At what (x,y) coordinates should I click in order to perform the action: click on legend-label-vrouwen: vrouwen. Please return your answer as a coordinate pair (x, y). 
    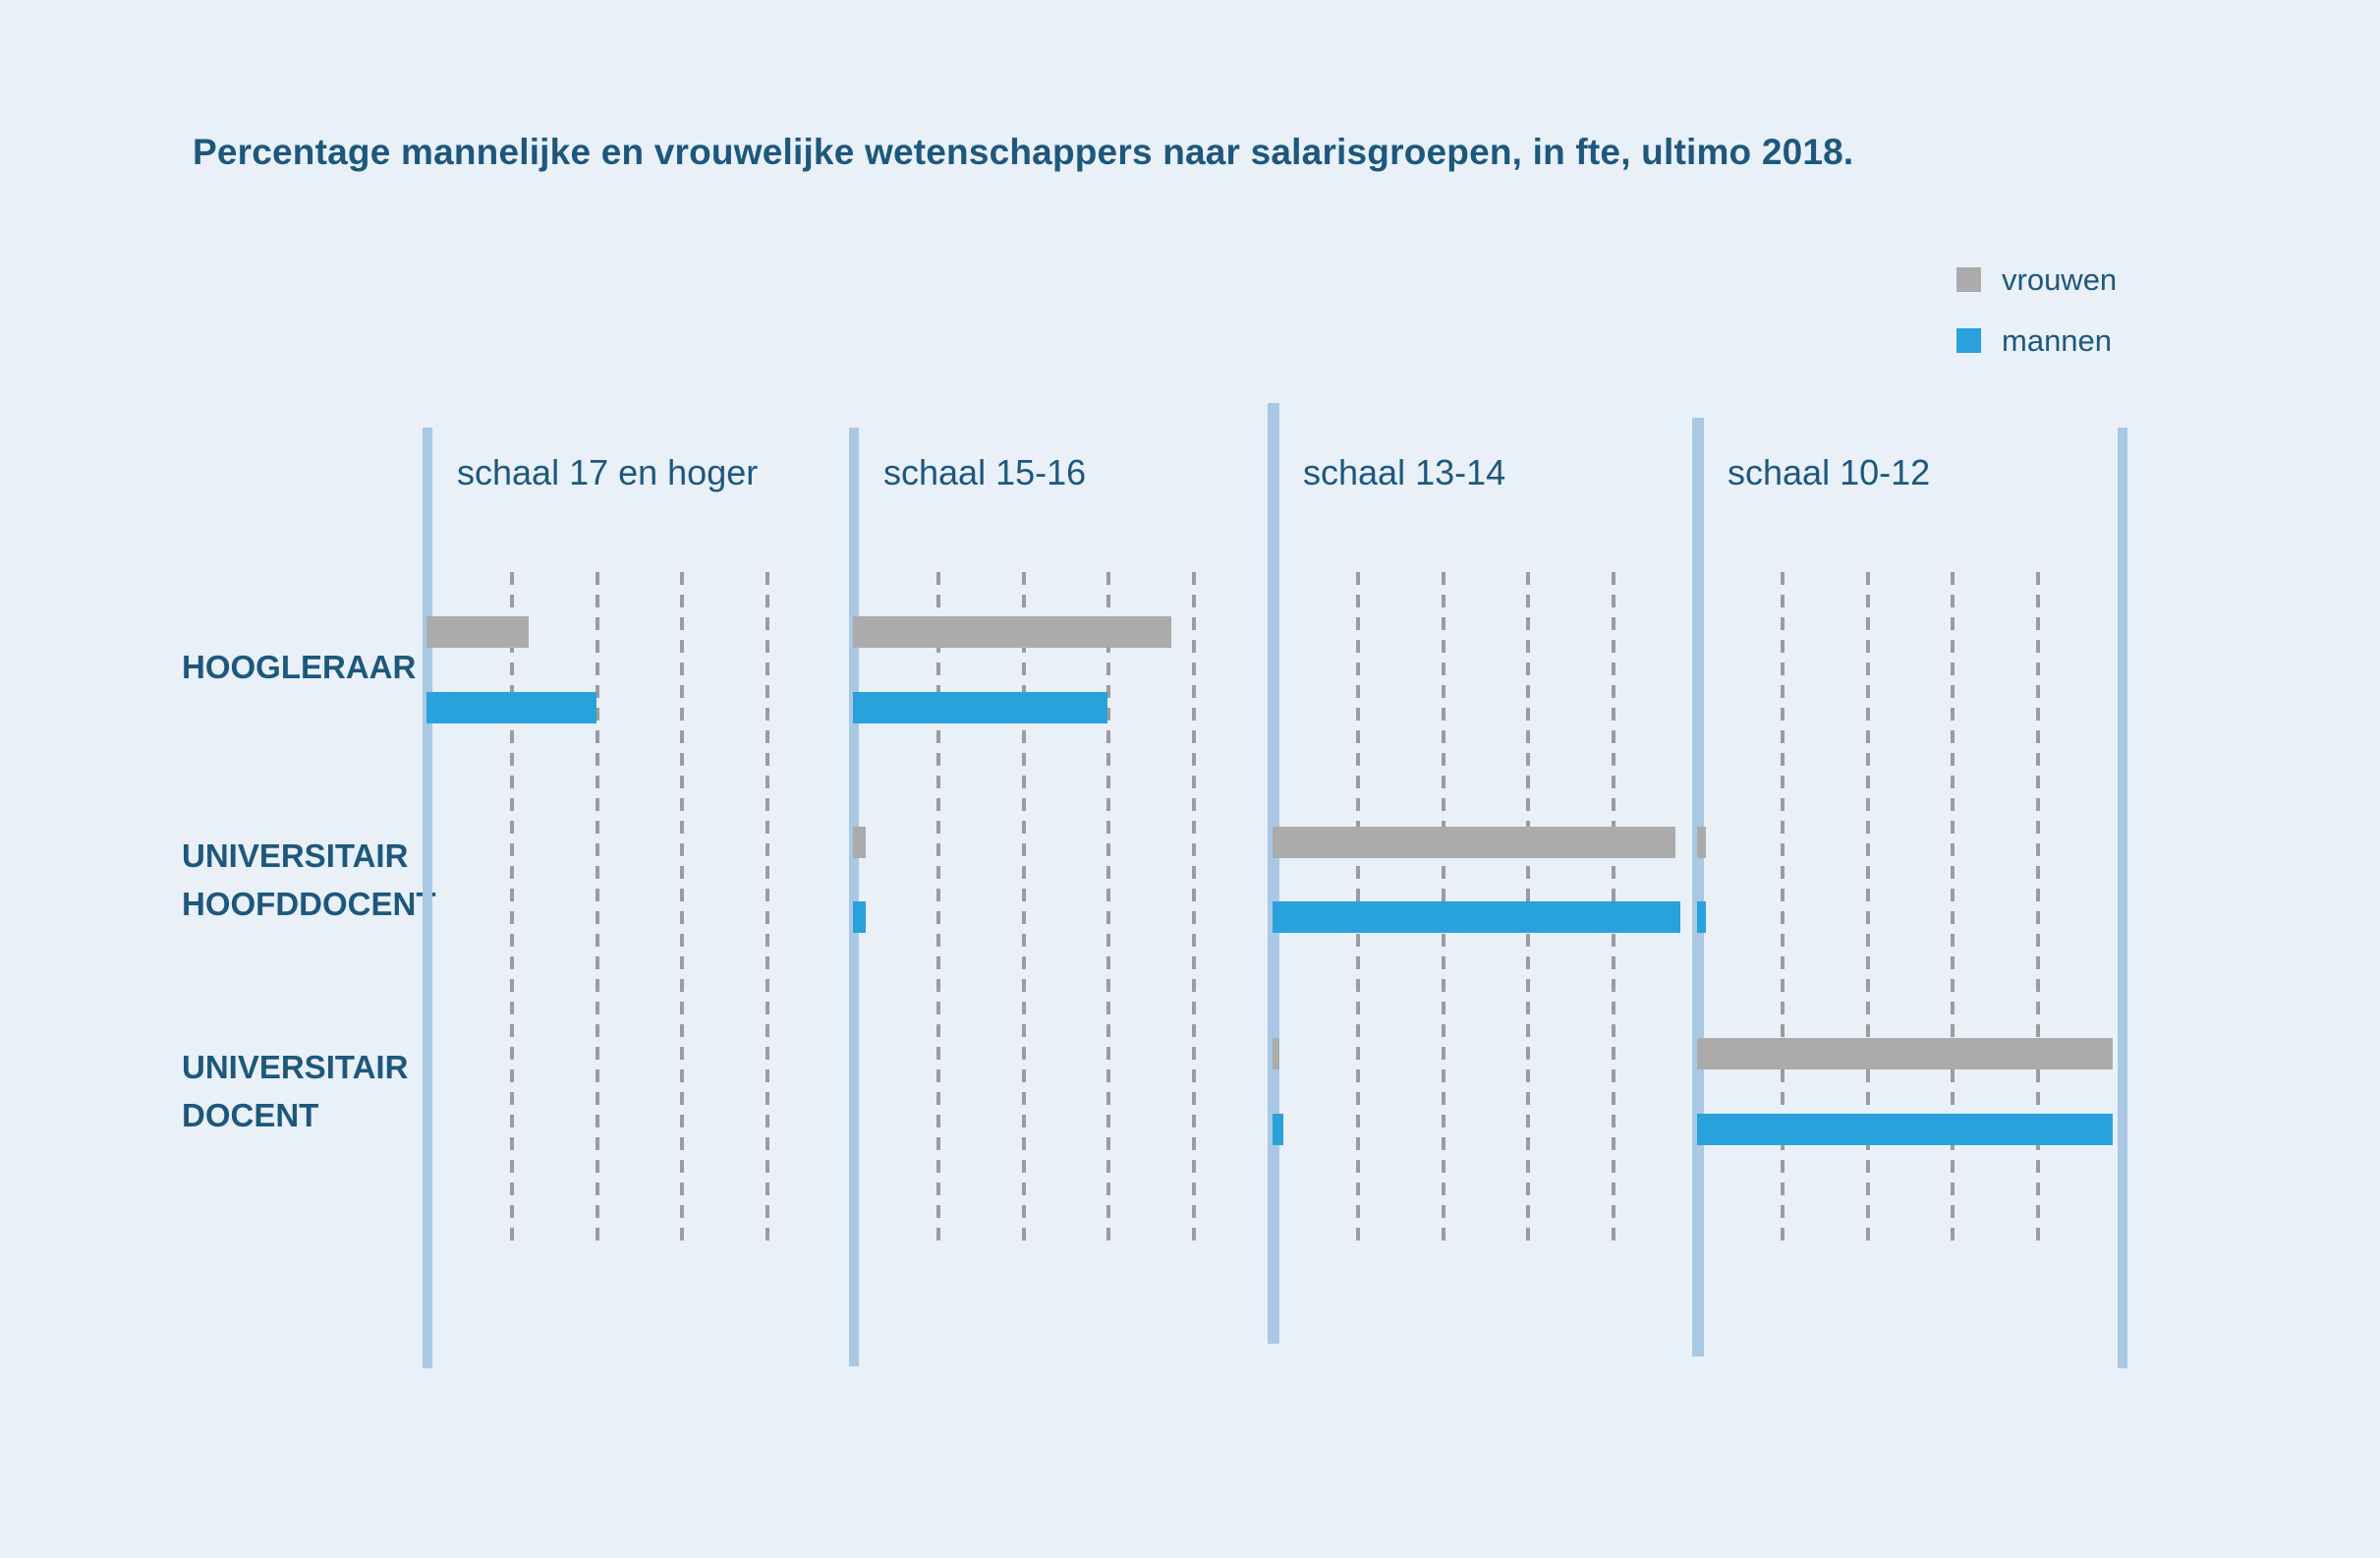
    Looking at the image, I should click on (2060, 279).